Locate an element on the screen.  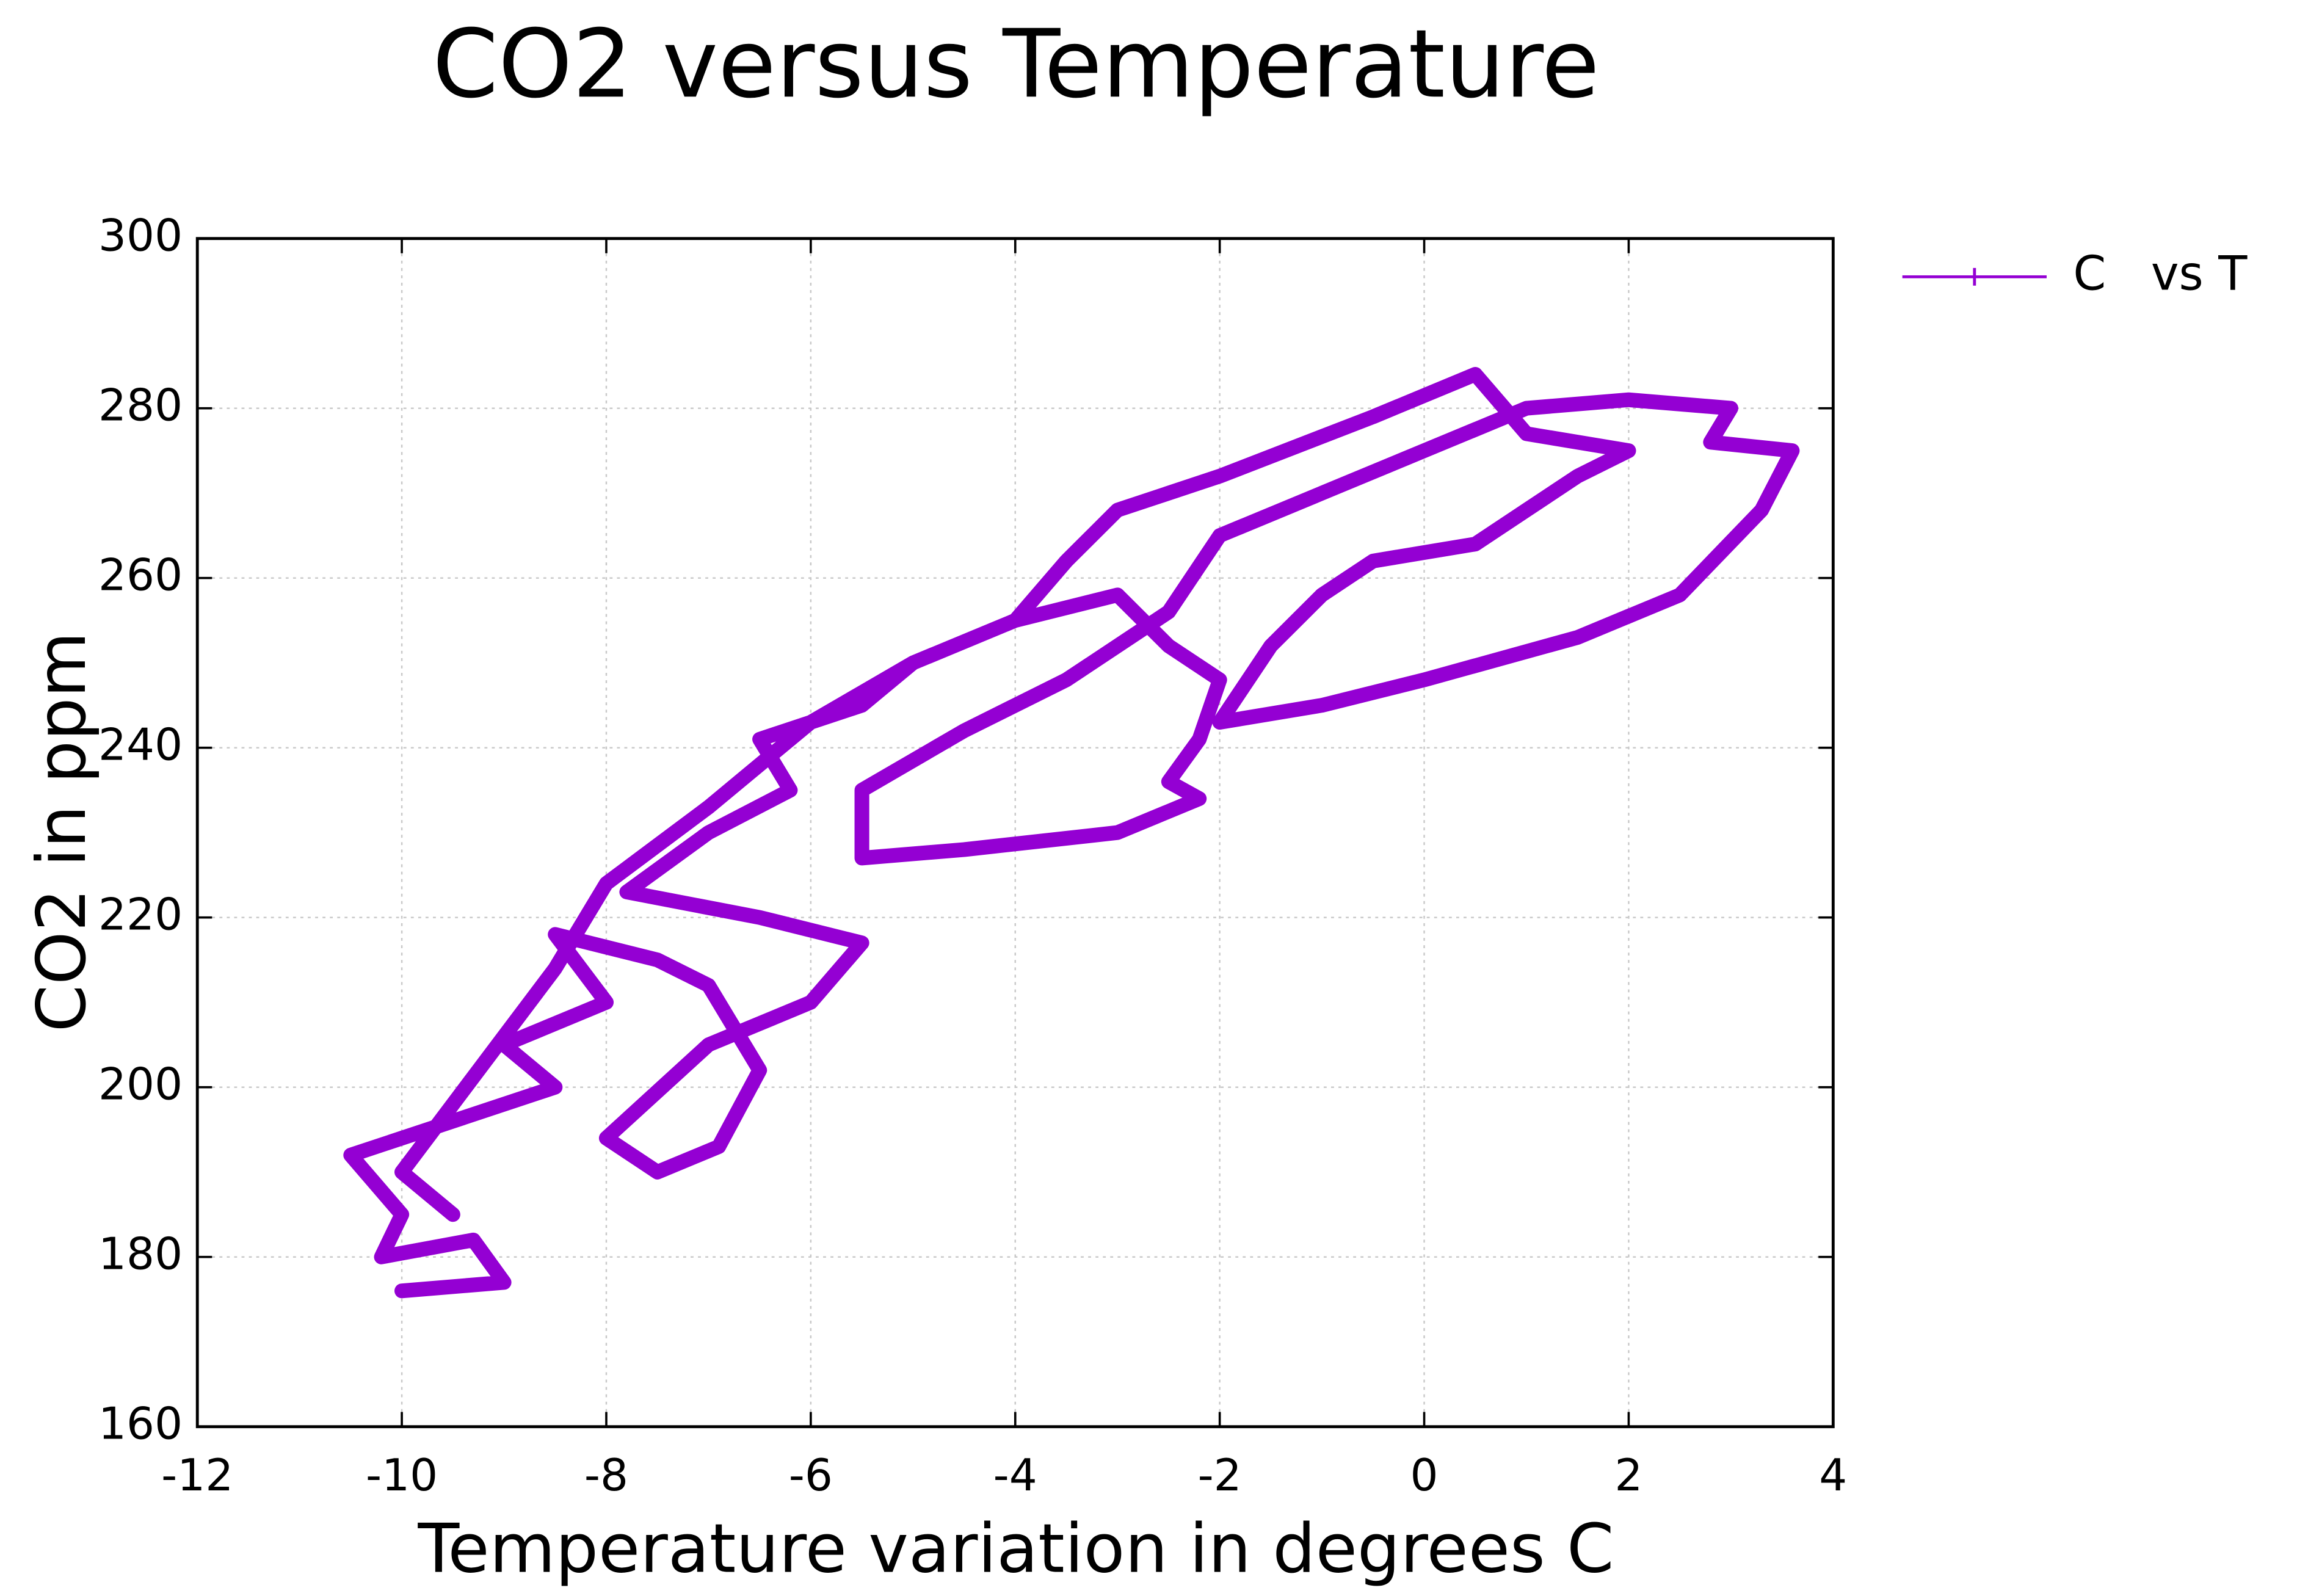
chart-title: CO2 versus Temperature is located at coordinates (1015, 64).